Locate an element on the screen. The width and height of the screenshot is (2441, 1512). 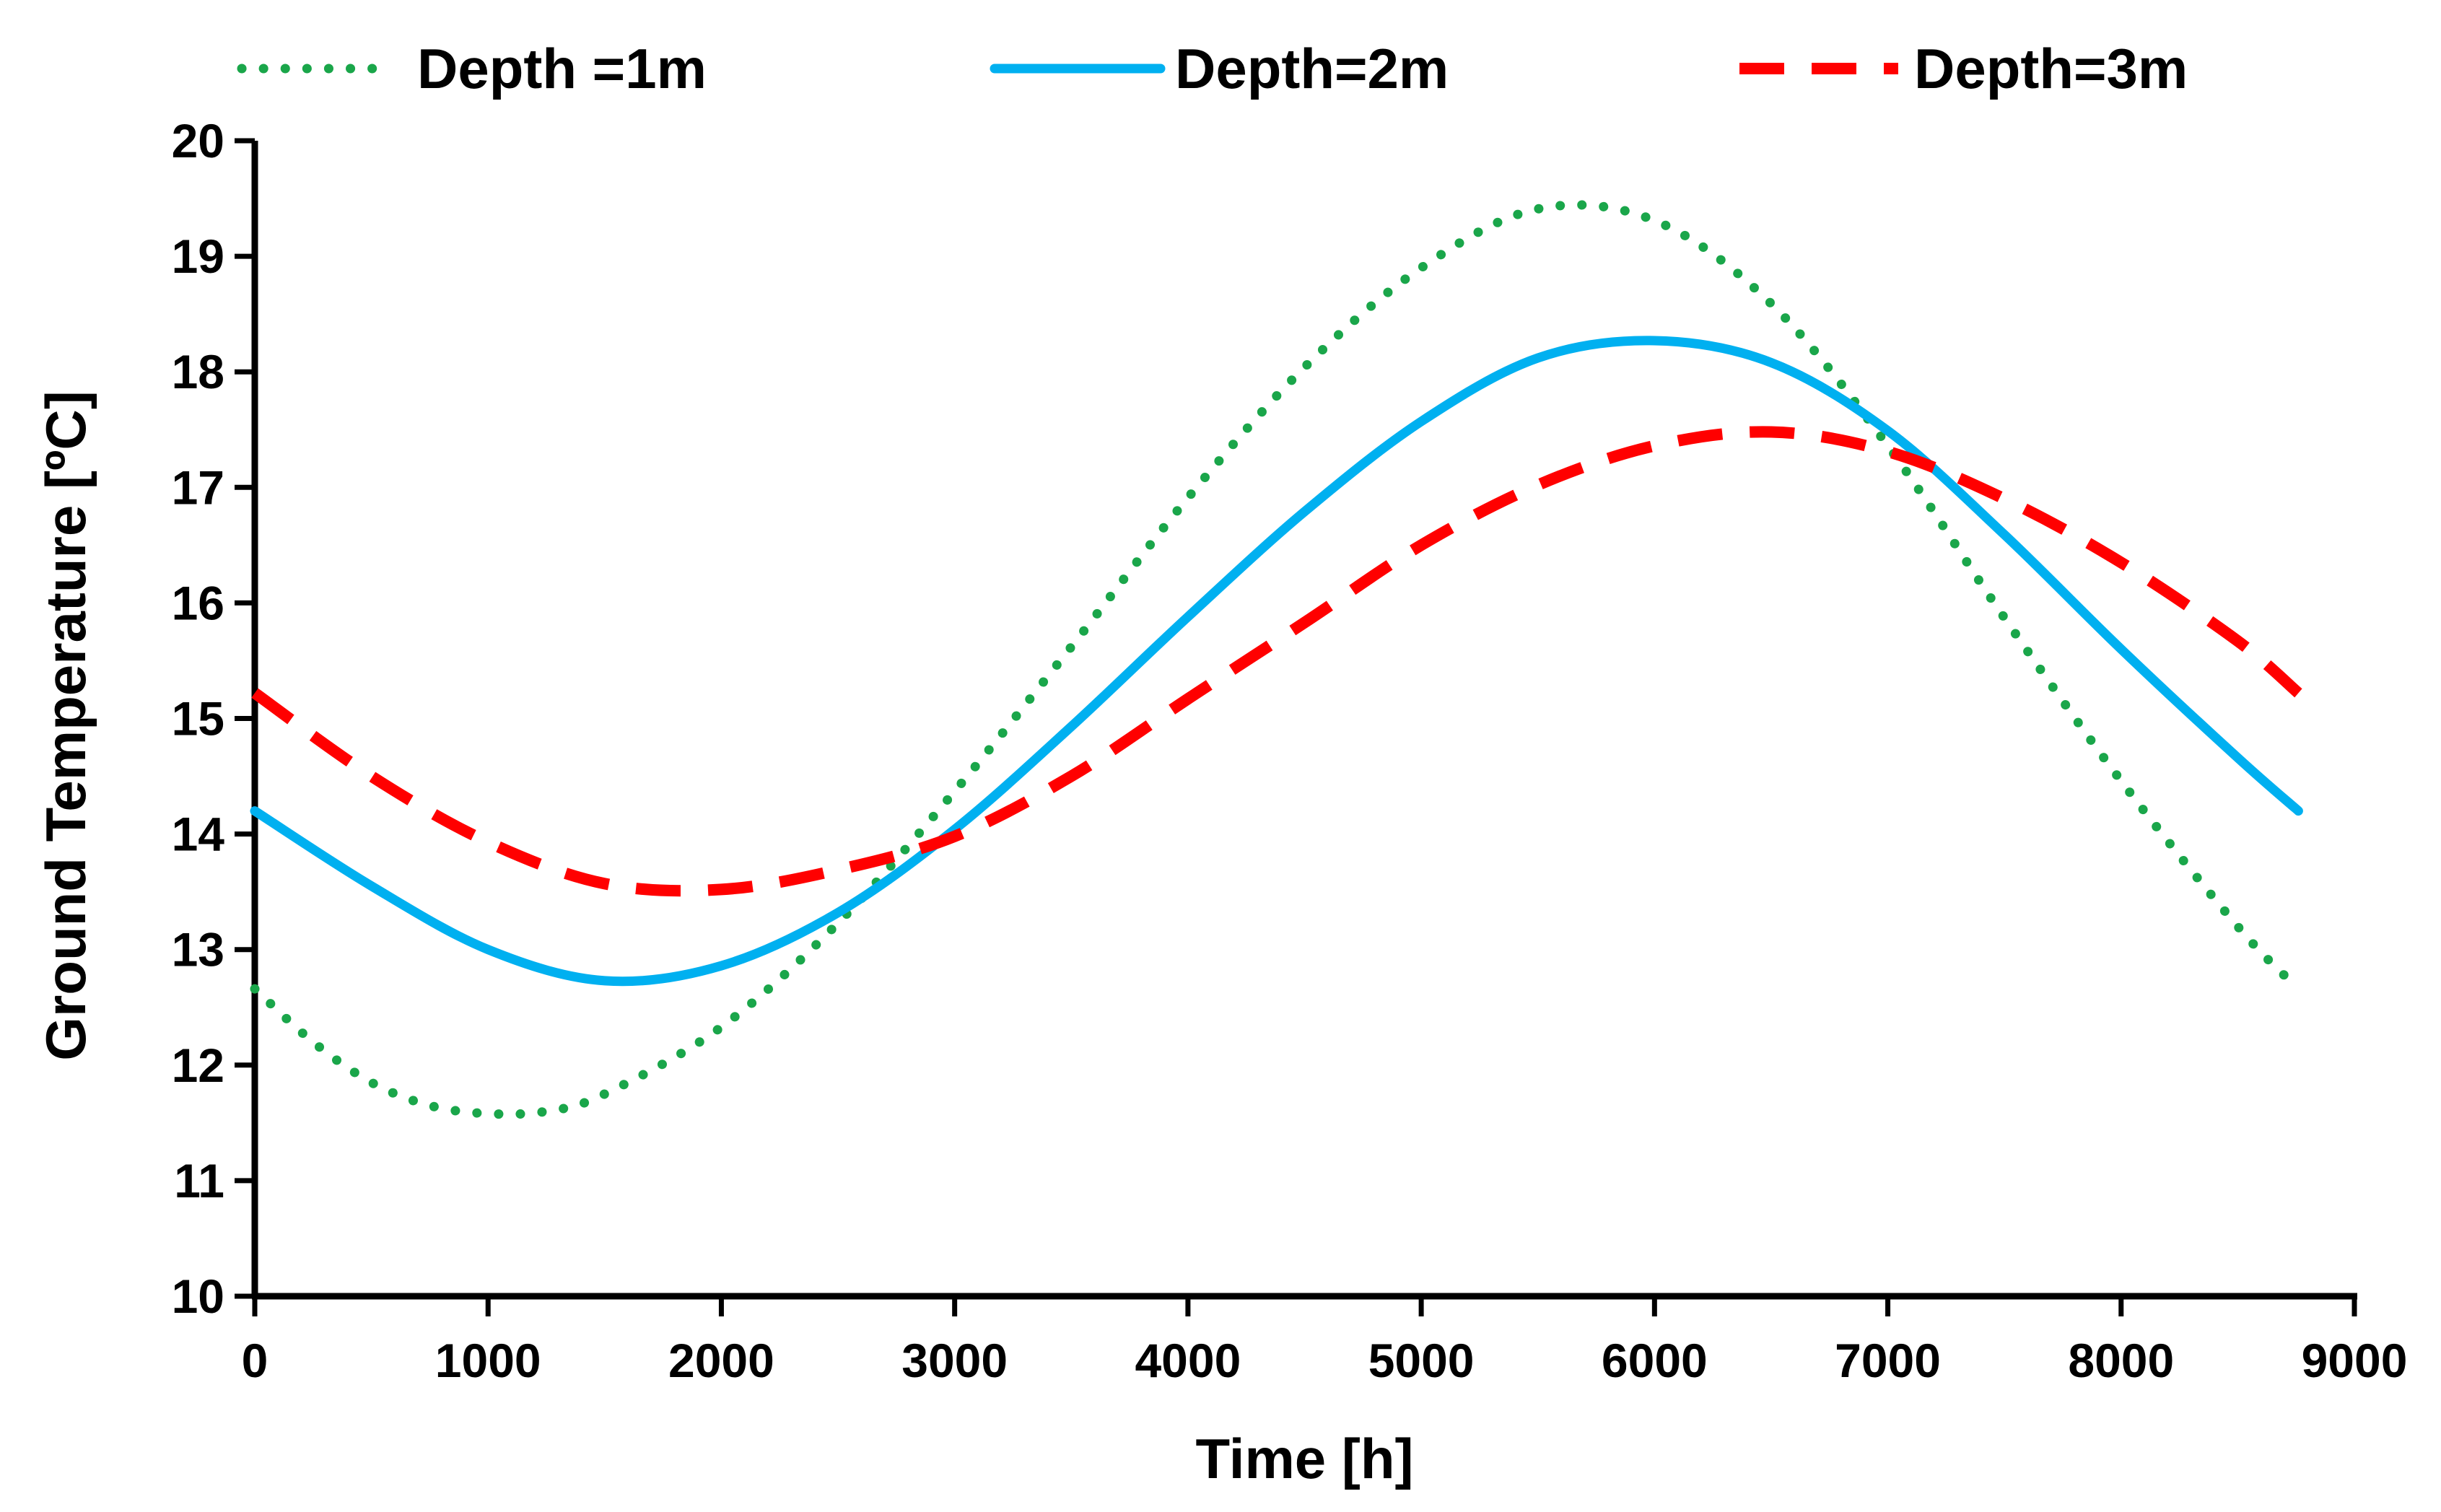
legend-label: Depth=3m is located at coordinates (2051, 68).